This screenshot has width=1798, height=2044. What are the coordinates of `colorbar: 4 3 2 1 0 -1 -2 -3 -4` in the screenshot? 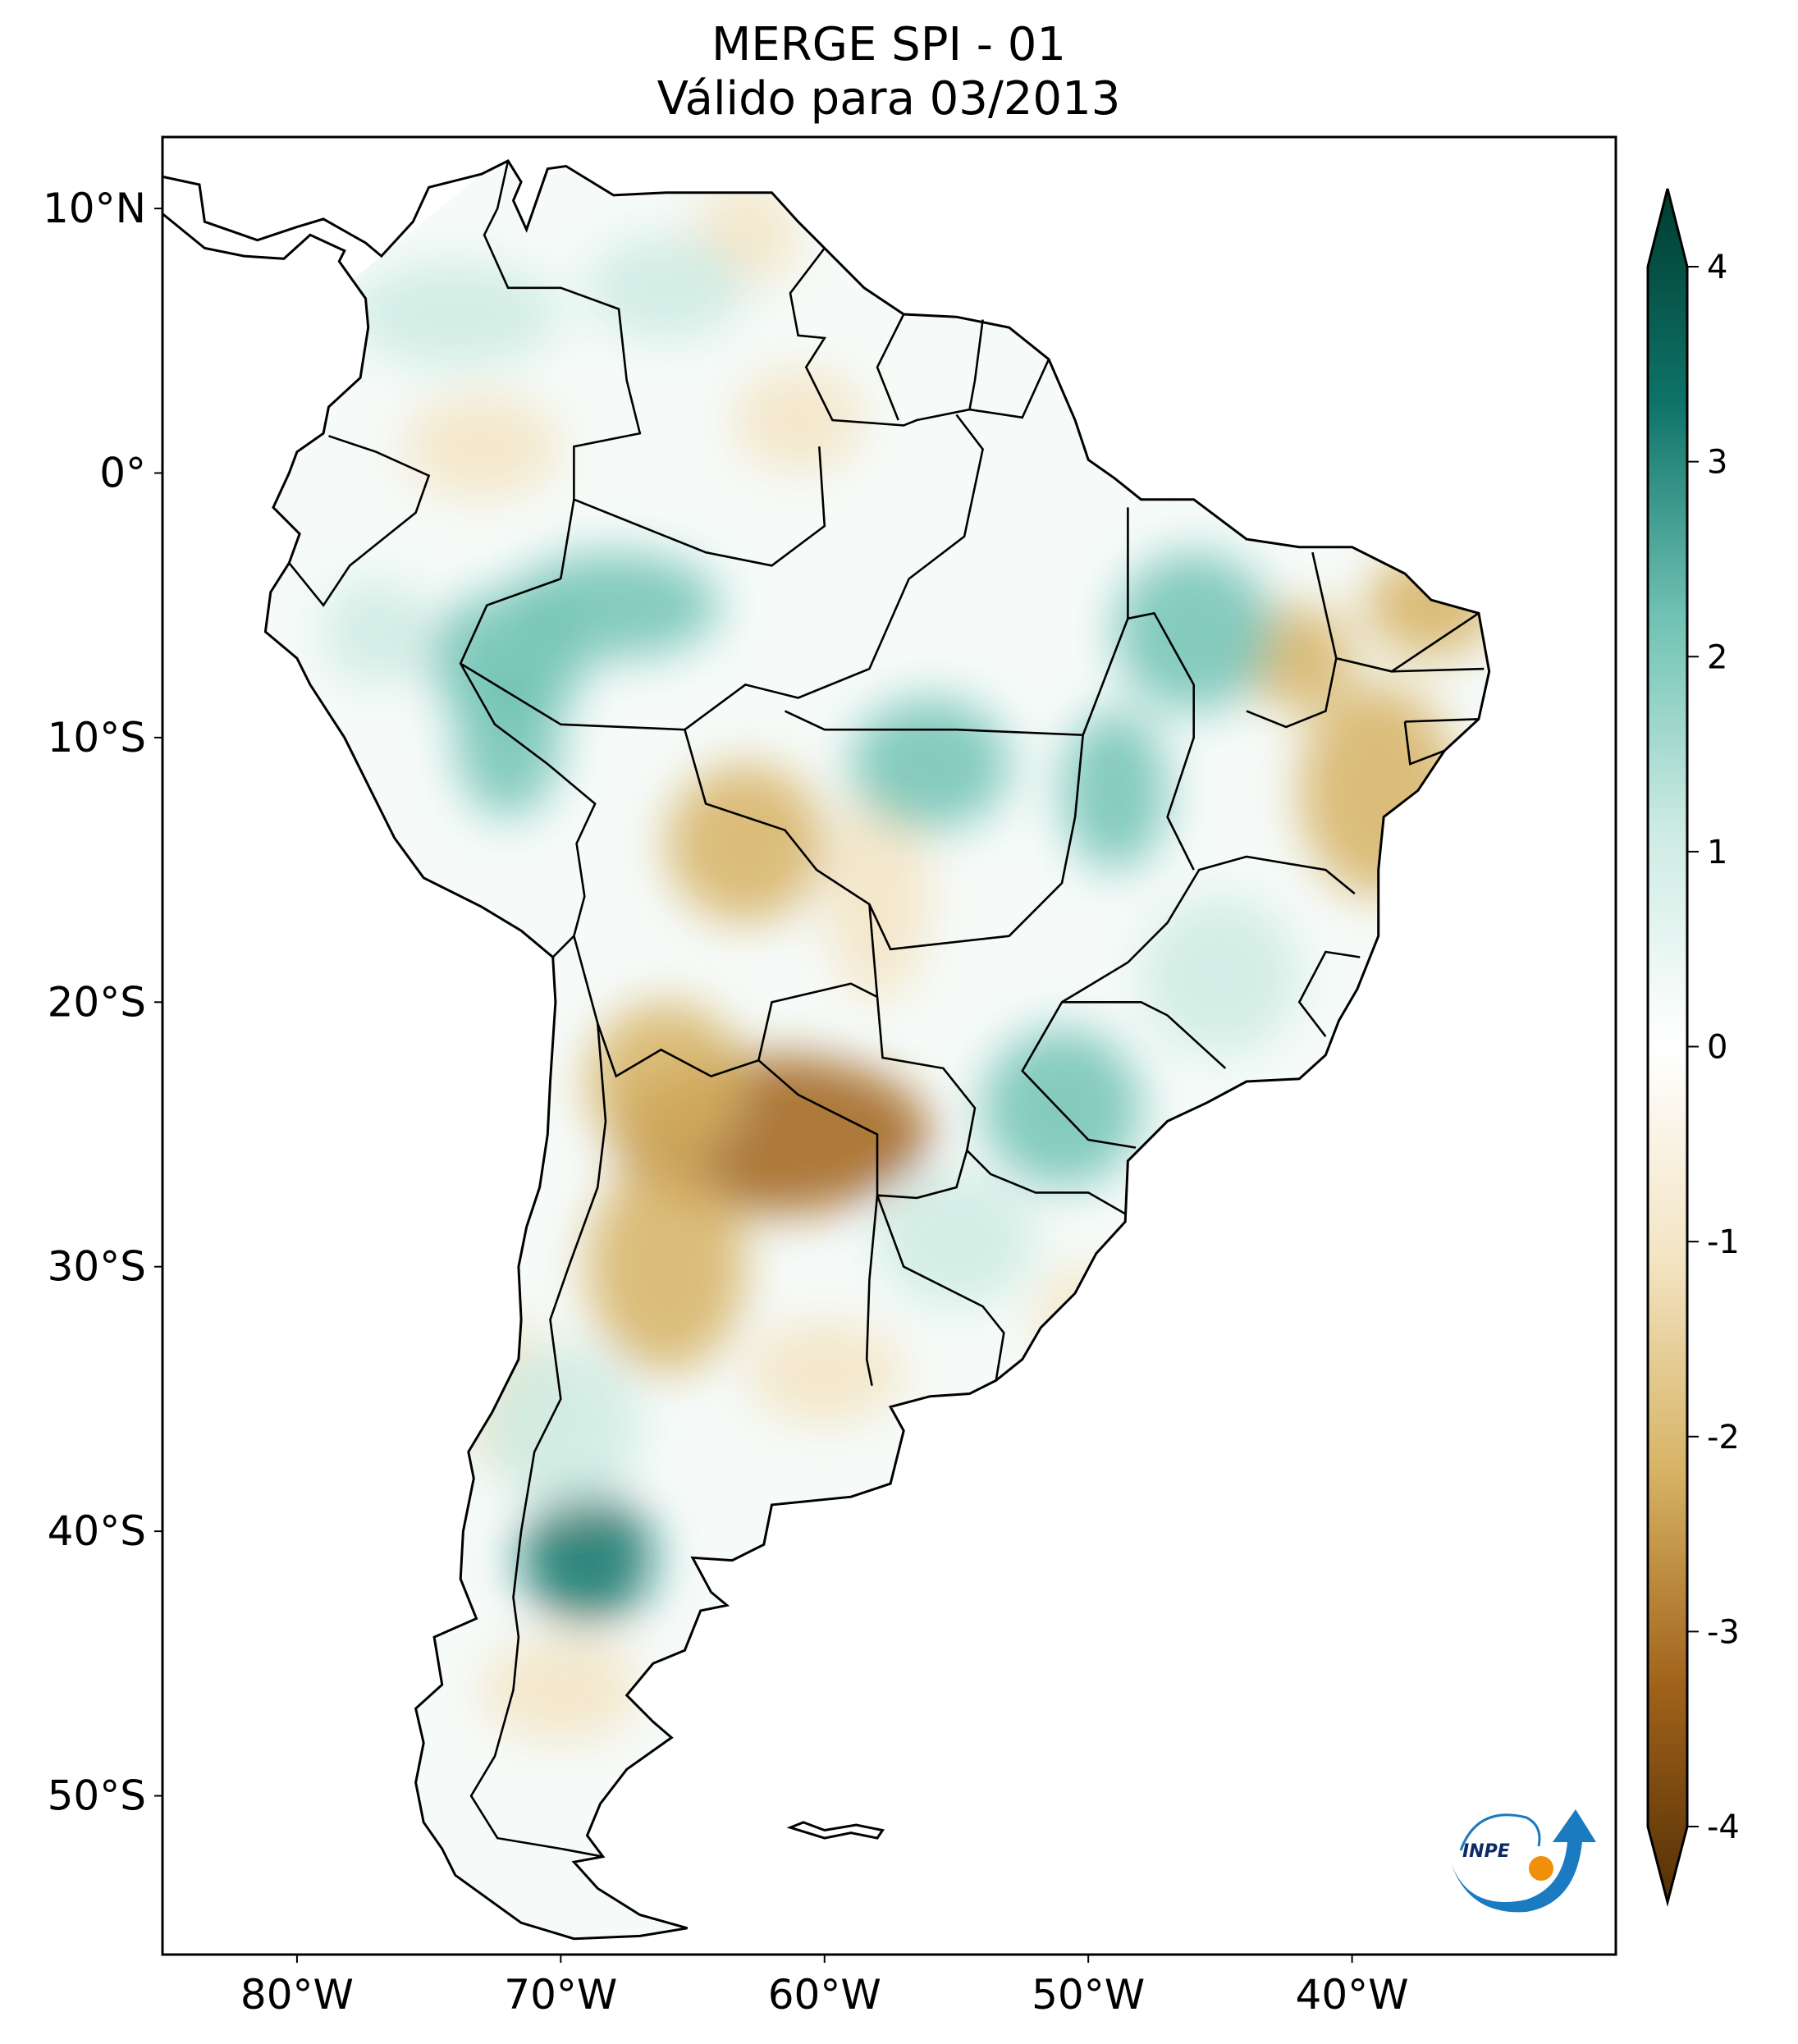 It's located at (1693, 1047).